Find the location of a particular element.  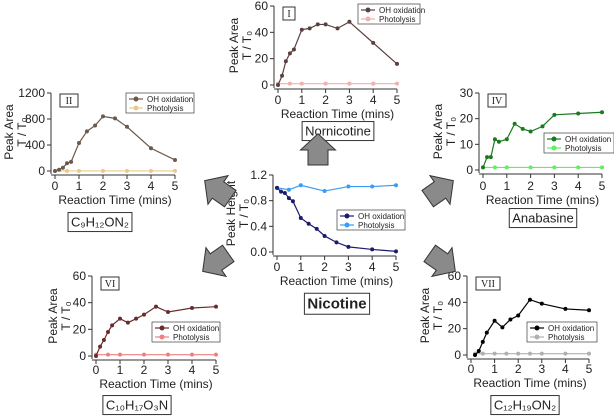

y-tick-label: 40 is located at coordinates (262, 32).